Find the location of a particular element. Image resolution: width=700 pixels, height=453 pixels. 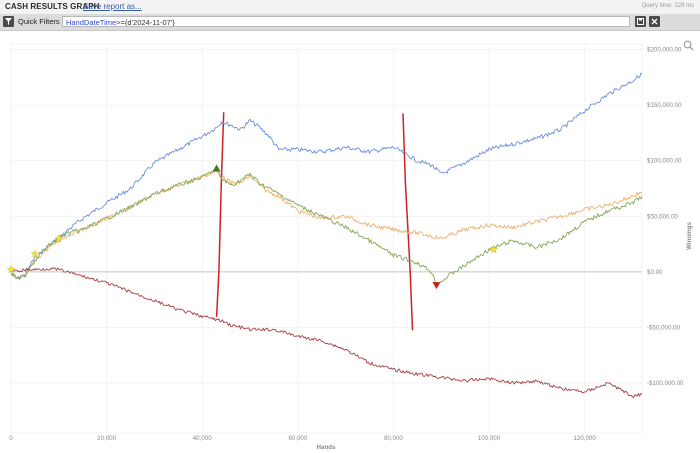

save-icon is located at coordinates (640, 21).